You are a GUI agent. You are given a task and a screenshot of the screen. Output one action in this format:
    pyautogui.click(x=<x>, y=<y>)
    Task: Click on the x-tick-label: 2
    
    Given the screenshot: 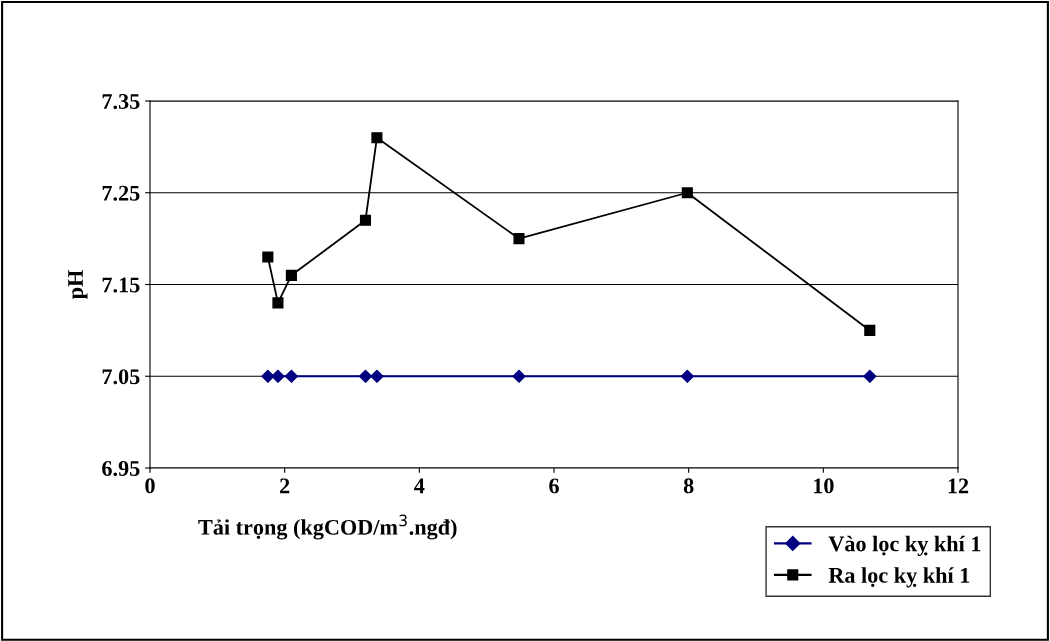 What is the action you would take?
    pyautogui.click(x=285, y=486)
    